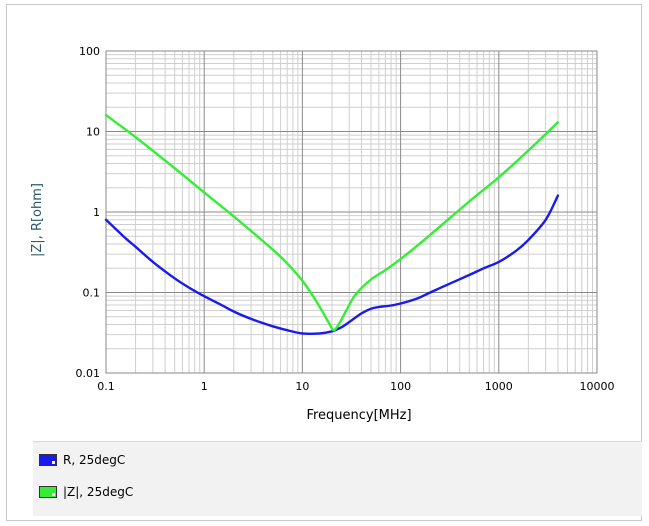 This screenshot has width=649, height=526. I want to click on legend-swatch-r, so click(48, 460).